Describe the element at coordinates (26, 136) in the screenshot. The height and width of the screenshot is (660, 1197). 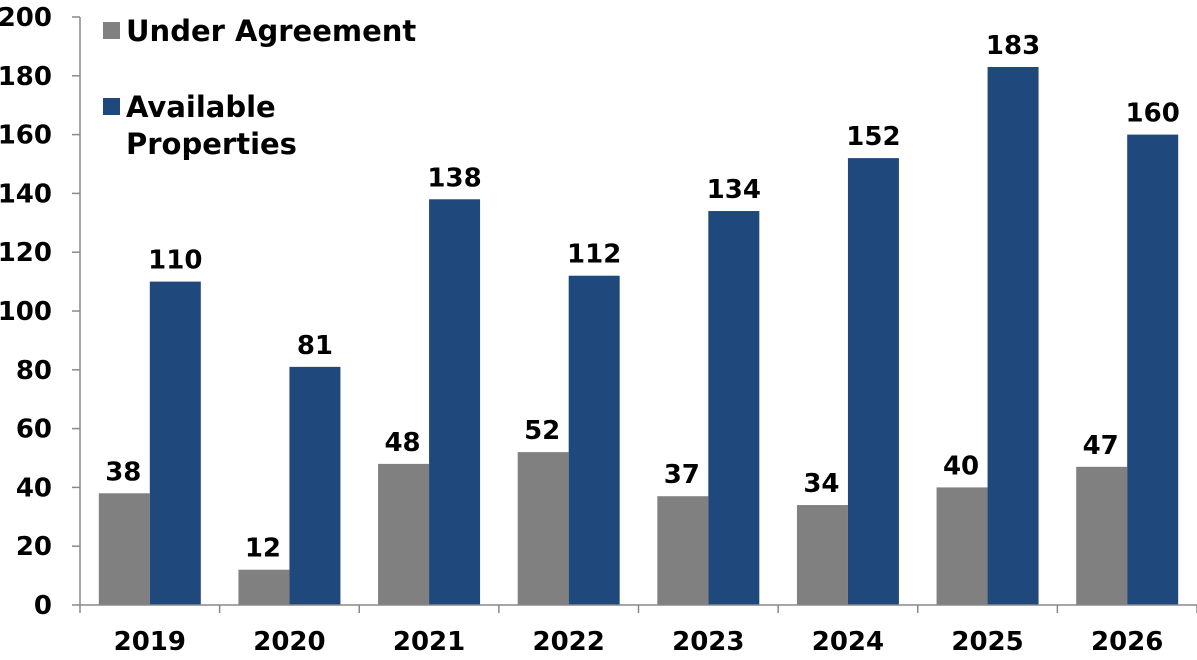
I see `y-tick-label: 160` at that location.